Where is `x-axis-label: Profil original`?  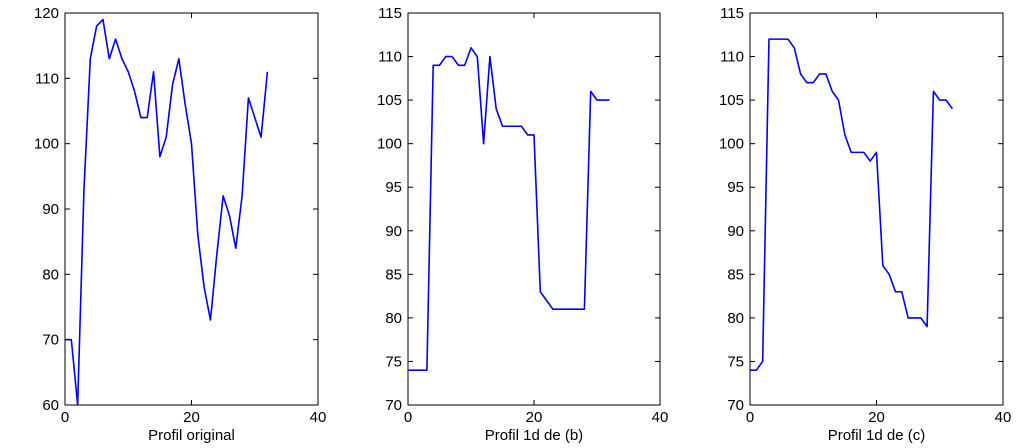 x-axis-label: Profil original is located at coordinates (191, 435).